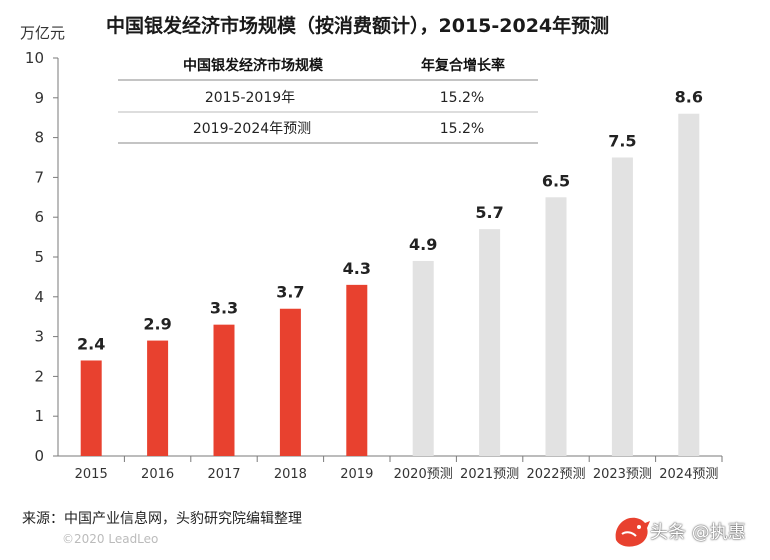 The image size is (770, 560). I want to click on chart-title: 中国银发经济市场规模（按消费额计），2015-2024年预测, so click(357, 25).